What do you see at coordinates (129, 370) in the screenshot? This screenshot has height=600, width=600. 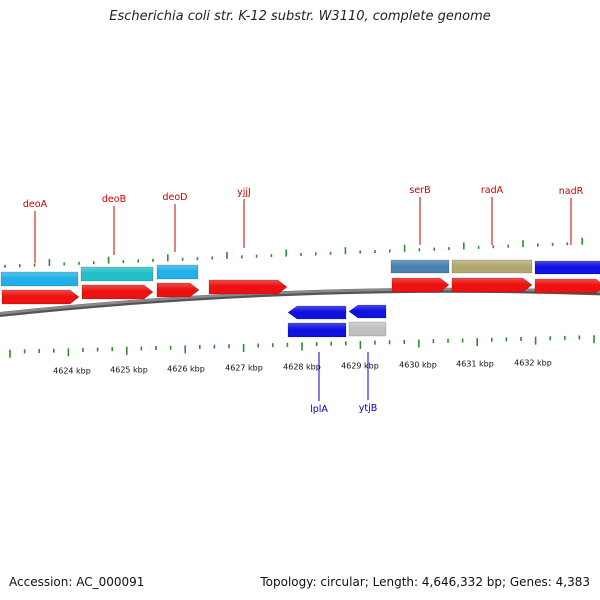 I see `scale-label: 4625 kbp` at bounding box center [129, 370].